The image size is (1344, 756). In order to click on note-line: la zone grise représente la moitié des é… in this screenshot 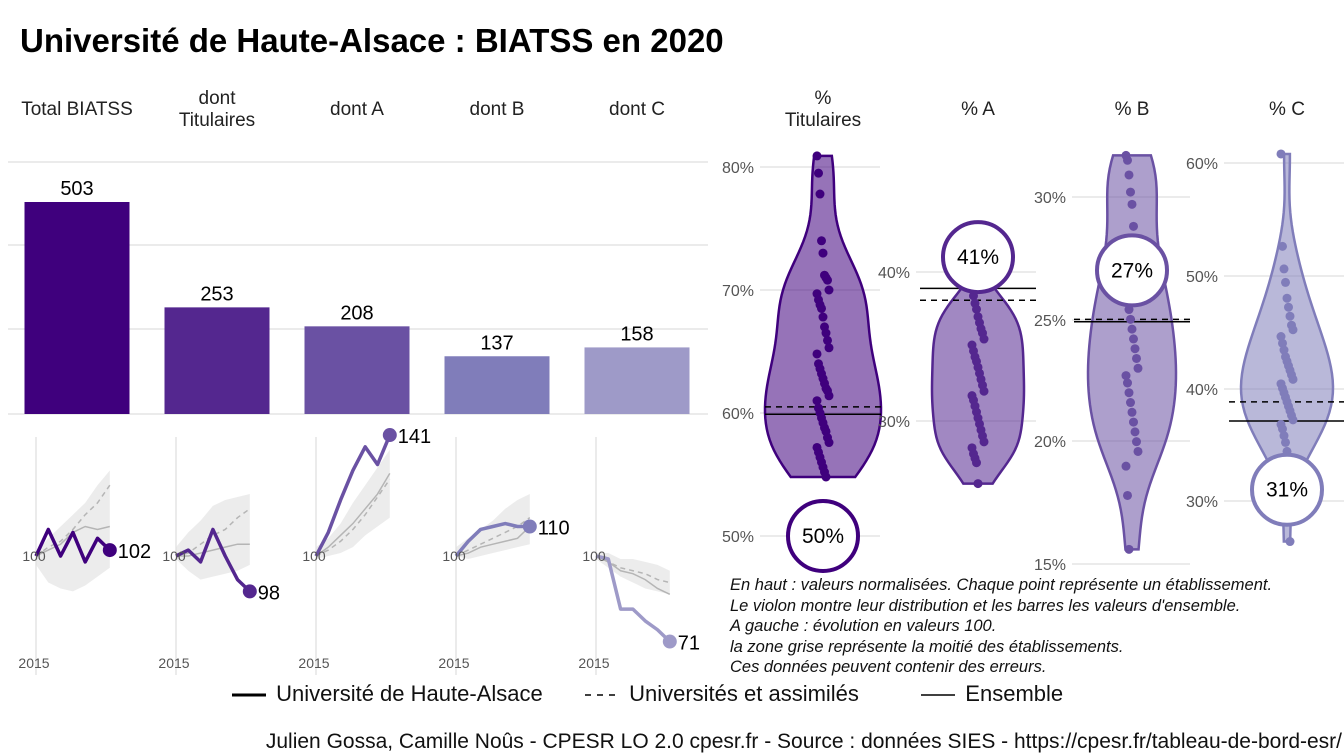, I will do `click(927, 646)`.